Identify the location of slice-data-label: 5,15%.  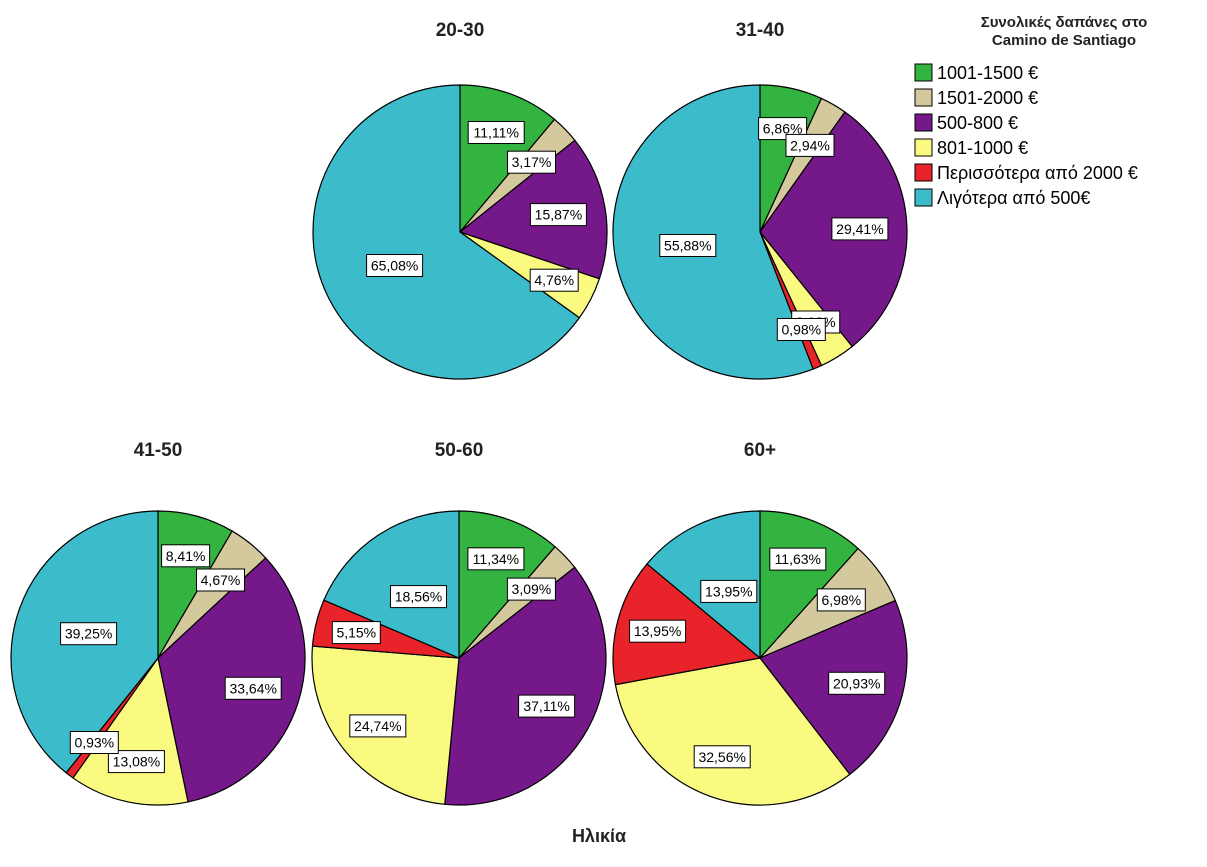
(356, 633).